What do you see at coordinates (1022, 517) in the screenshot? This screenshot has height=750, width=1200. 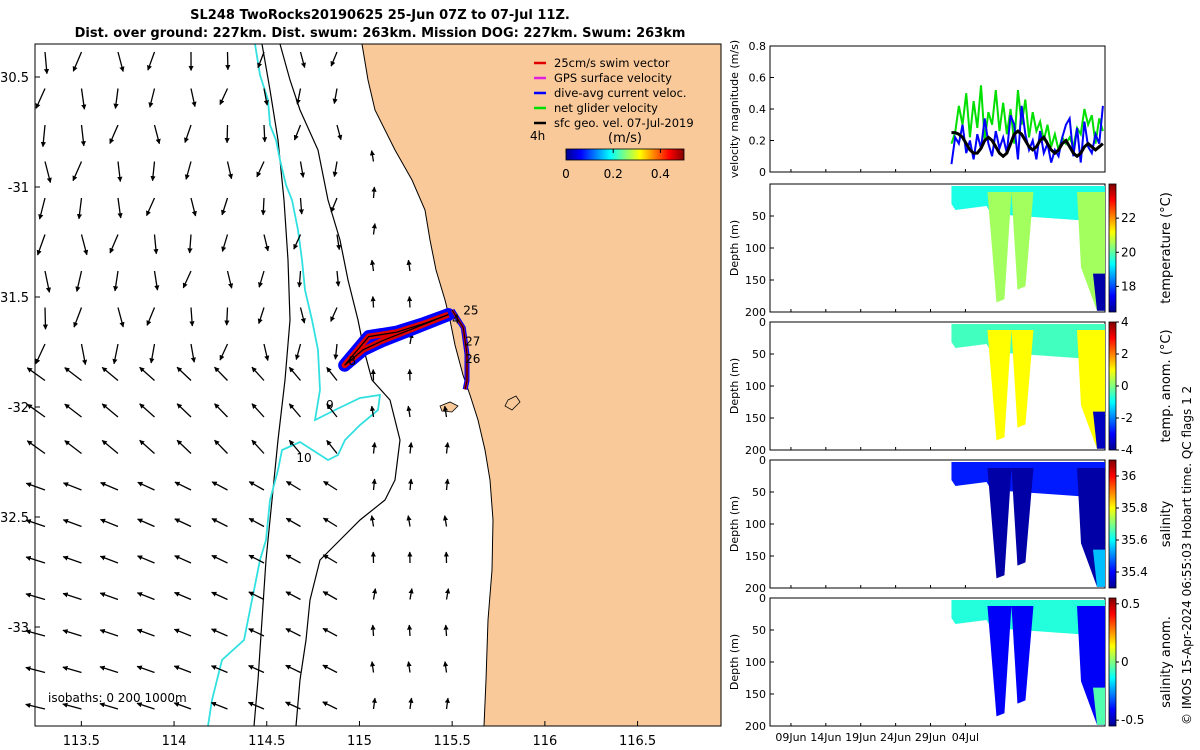 I see `dive-profile` at bounding box center [1022, 517].